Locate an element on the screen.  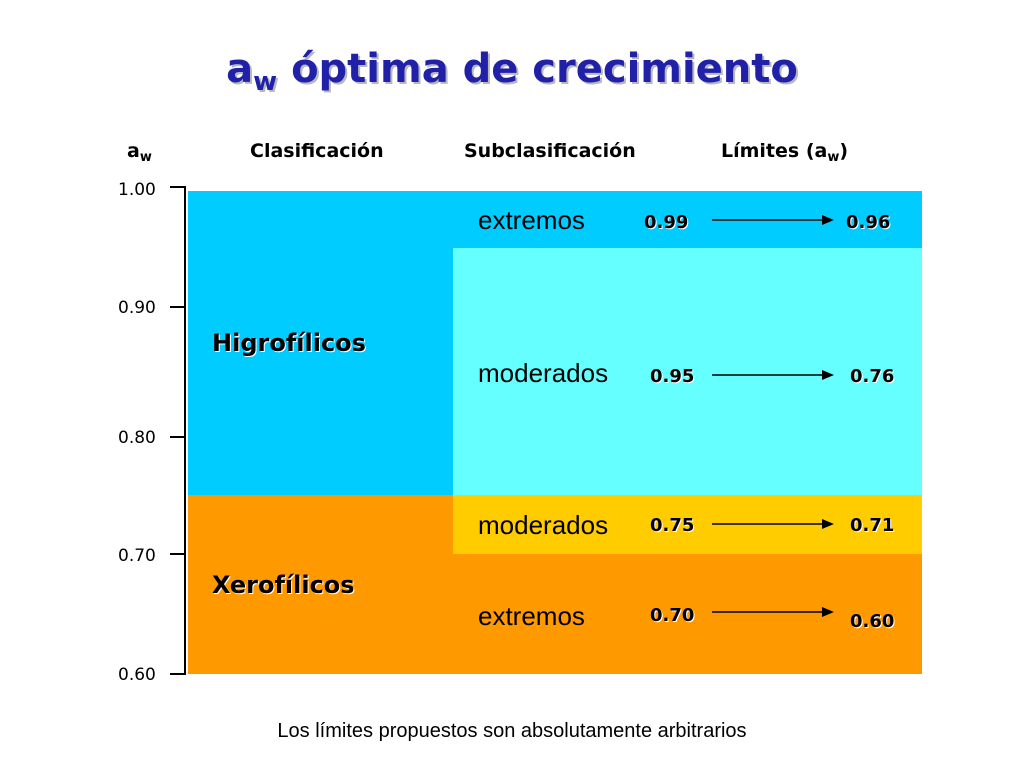
header-subclasificacion: Subclasificación is located at coordinates (550, 151).